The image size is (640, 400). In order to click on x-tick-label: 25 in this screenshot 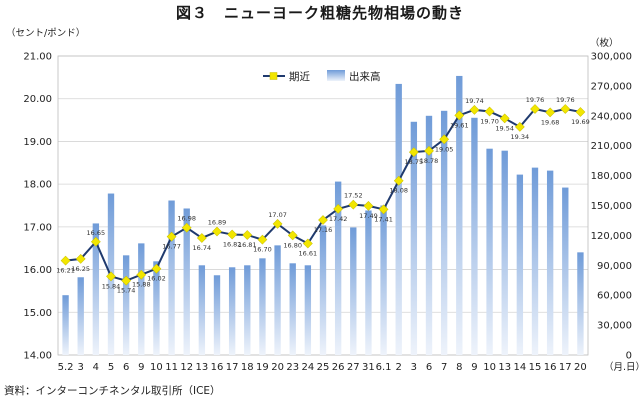, I will do `click(323, 367)`.